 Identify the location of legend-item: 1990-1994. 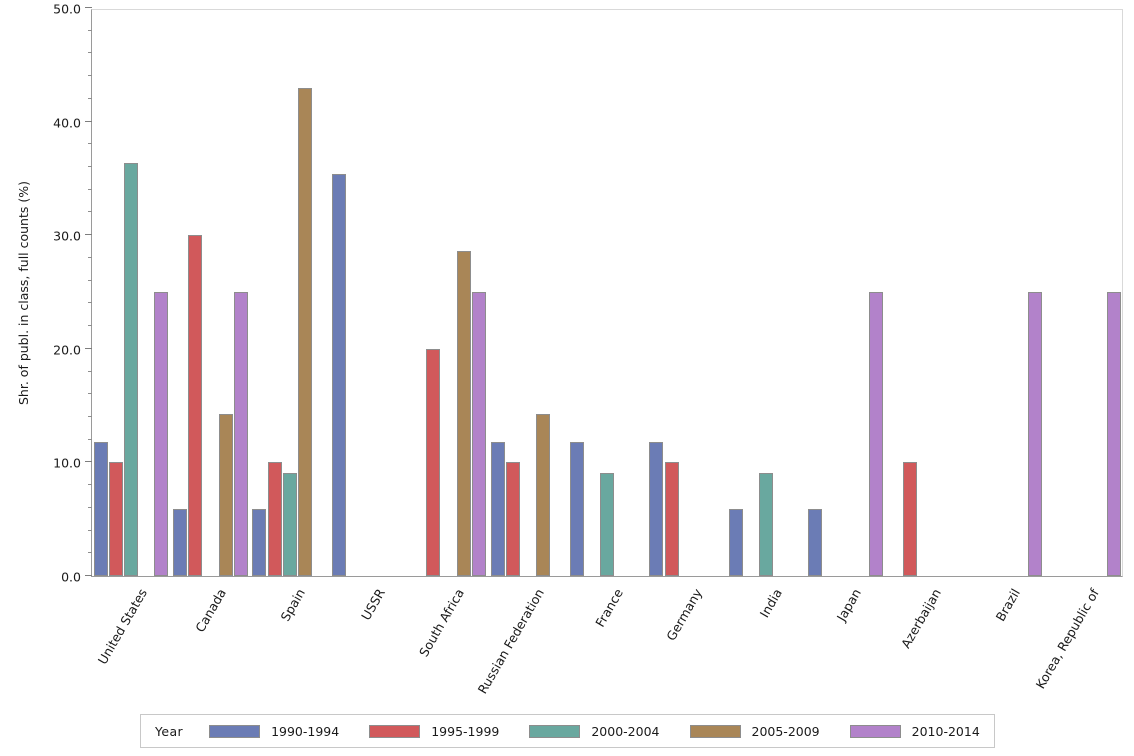
(274, 731).